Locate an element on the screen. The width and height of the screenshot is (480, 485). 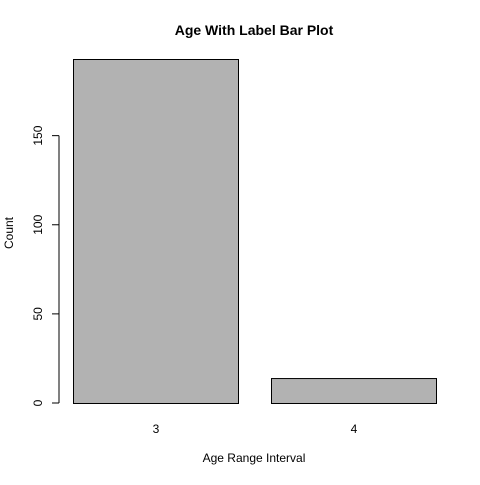
x-tick-label: 3 is located at coordinates (156, 429).